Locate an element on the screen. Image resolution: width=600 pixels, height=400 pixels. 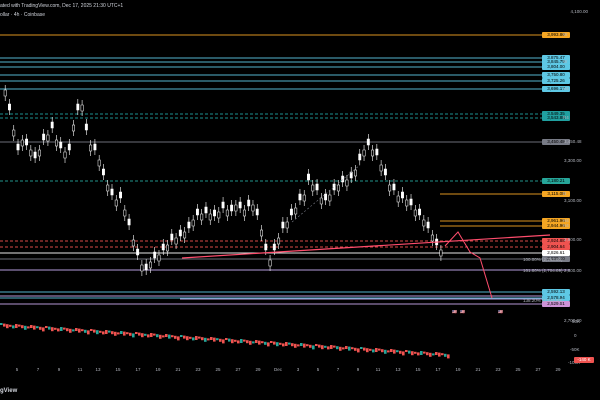
fib-138-label: 138.20% (2,549.90) is located at coordinates (543, 300).